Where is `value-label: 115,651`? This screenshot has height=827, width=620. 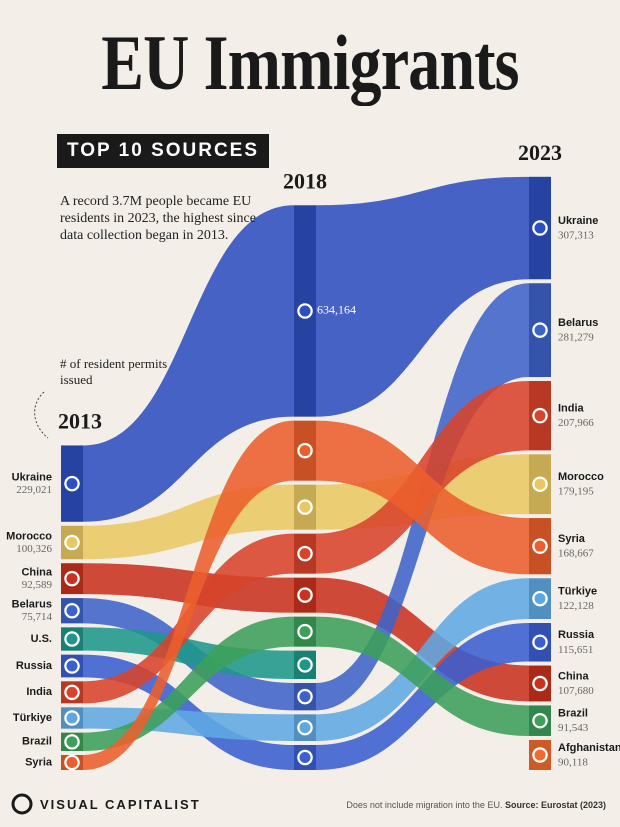 value-label: 115,651 is located at coordinates (575, 650).